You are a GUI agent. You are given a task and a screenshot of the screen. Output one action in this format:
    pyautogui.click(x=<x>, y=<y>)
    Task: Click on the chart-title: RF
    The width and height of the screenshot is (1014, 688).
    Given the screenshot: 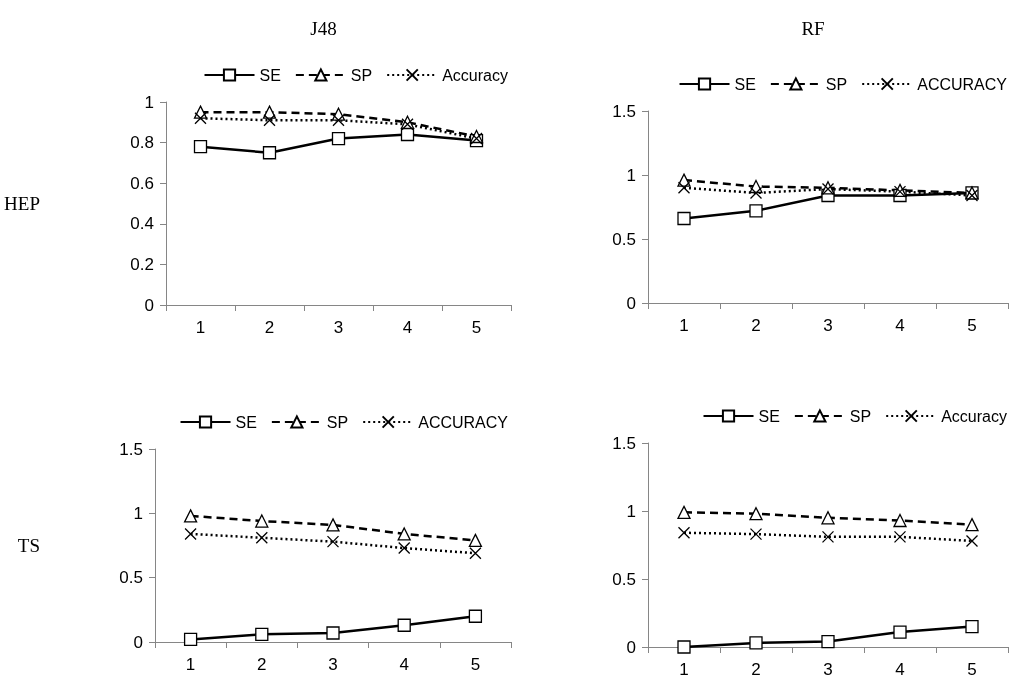 What is the action you would take?
    pyautogui.click(x=813, y=28)
    